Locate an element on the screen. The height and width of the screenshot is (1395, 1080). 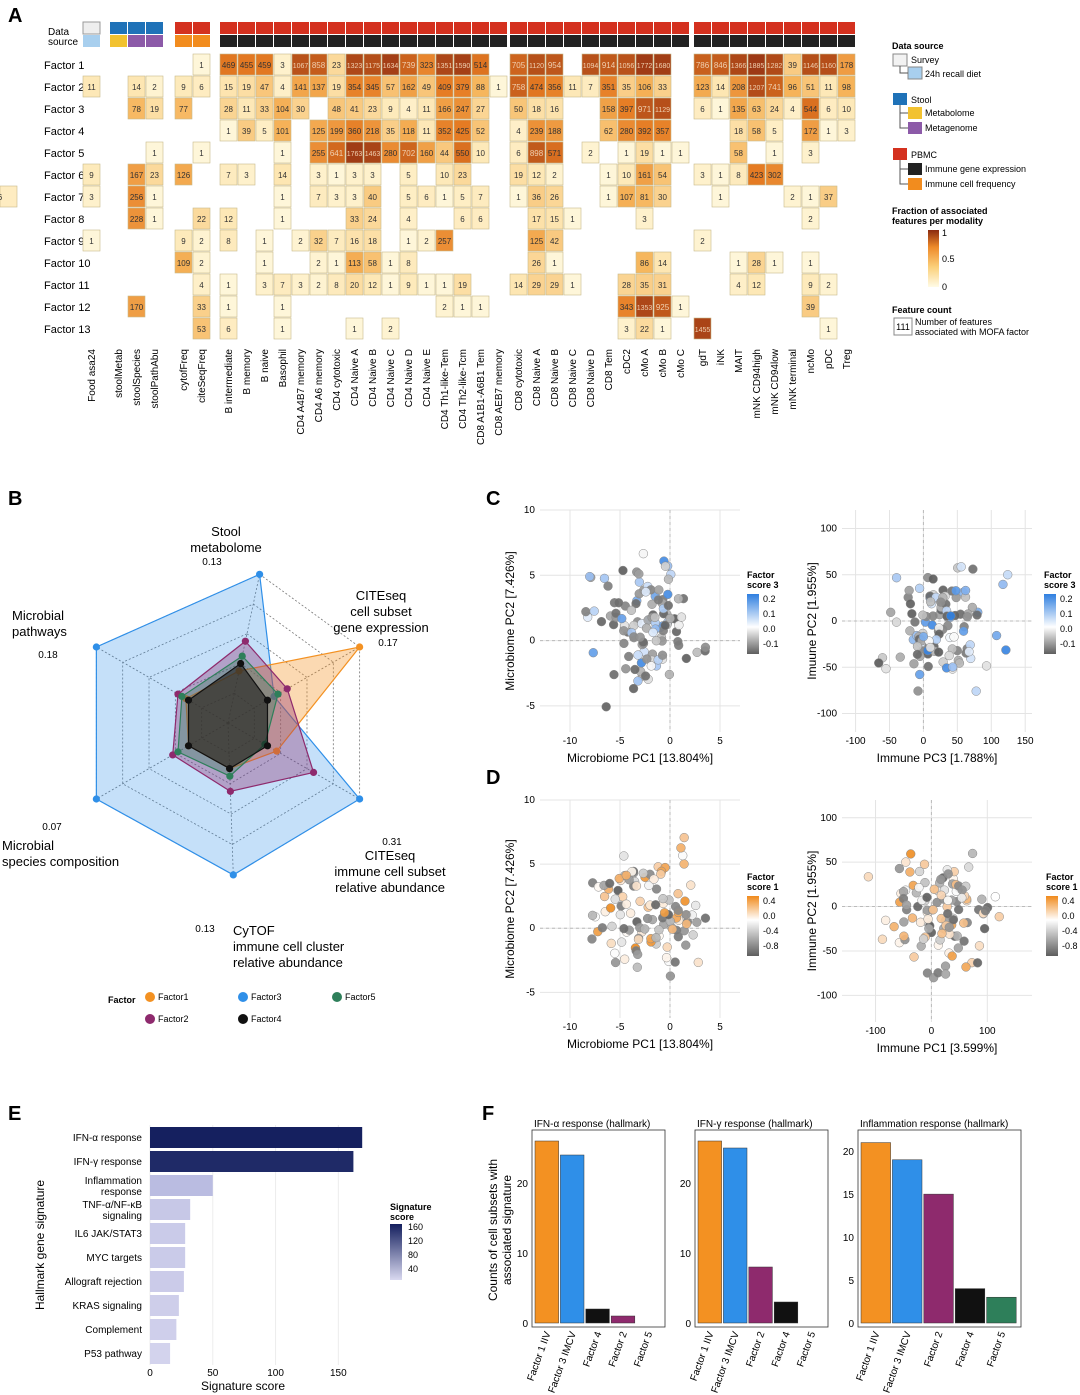
heatmap-value: 255 is located at coordinates (319, 153).